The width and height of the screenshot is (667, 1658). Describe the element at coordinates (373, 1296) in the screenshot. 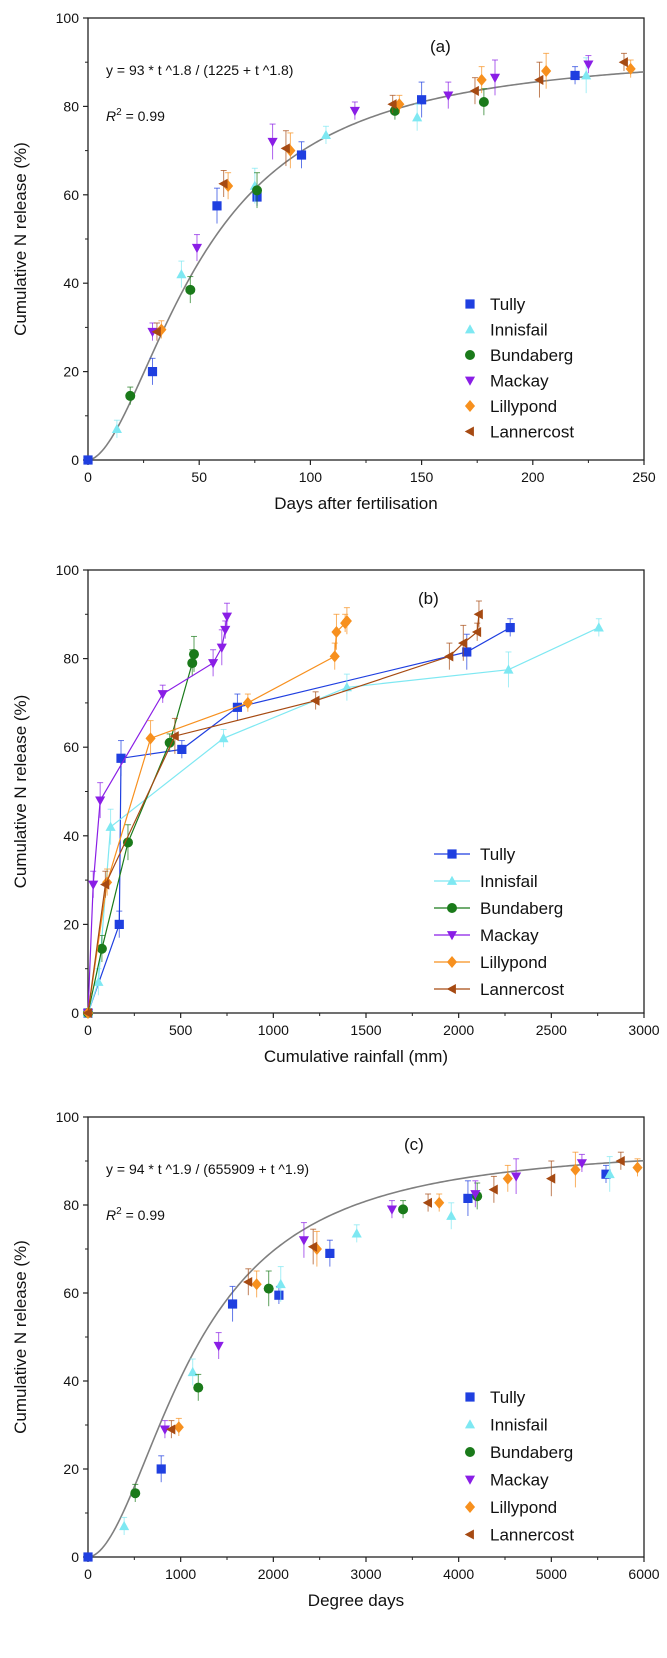

I see `series-mackay` at that location.